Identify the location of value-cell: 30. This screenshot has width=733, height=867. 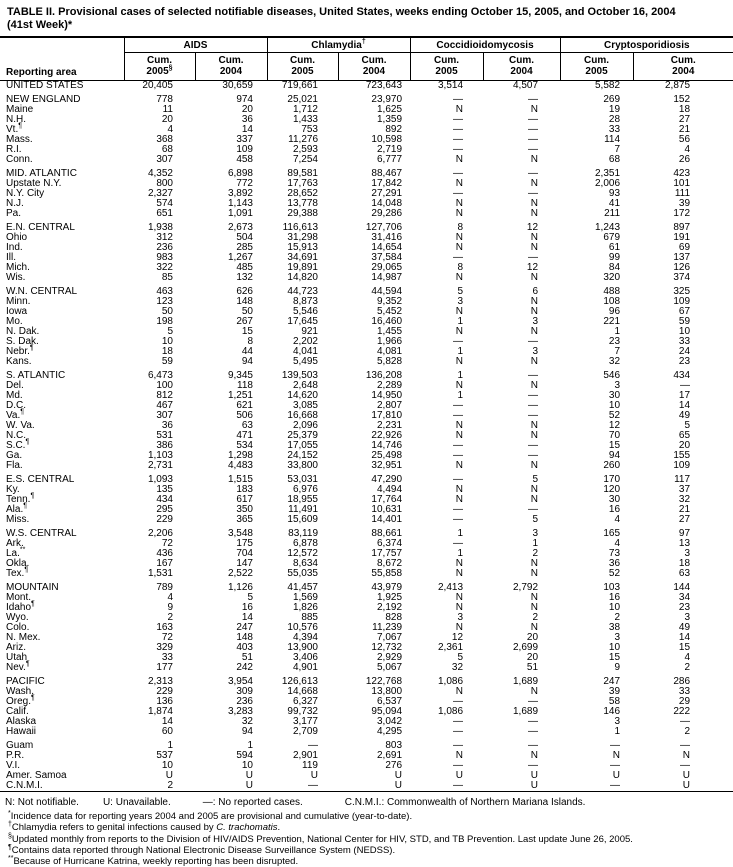
(614, 499).